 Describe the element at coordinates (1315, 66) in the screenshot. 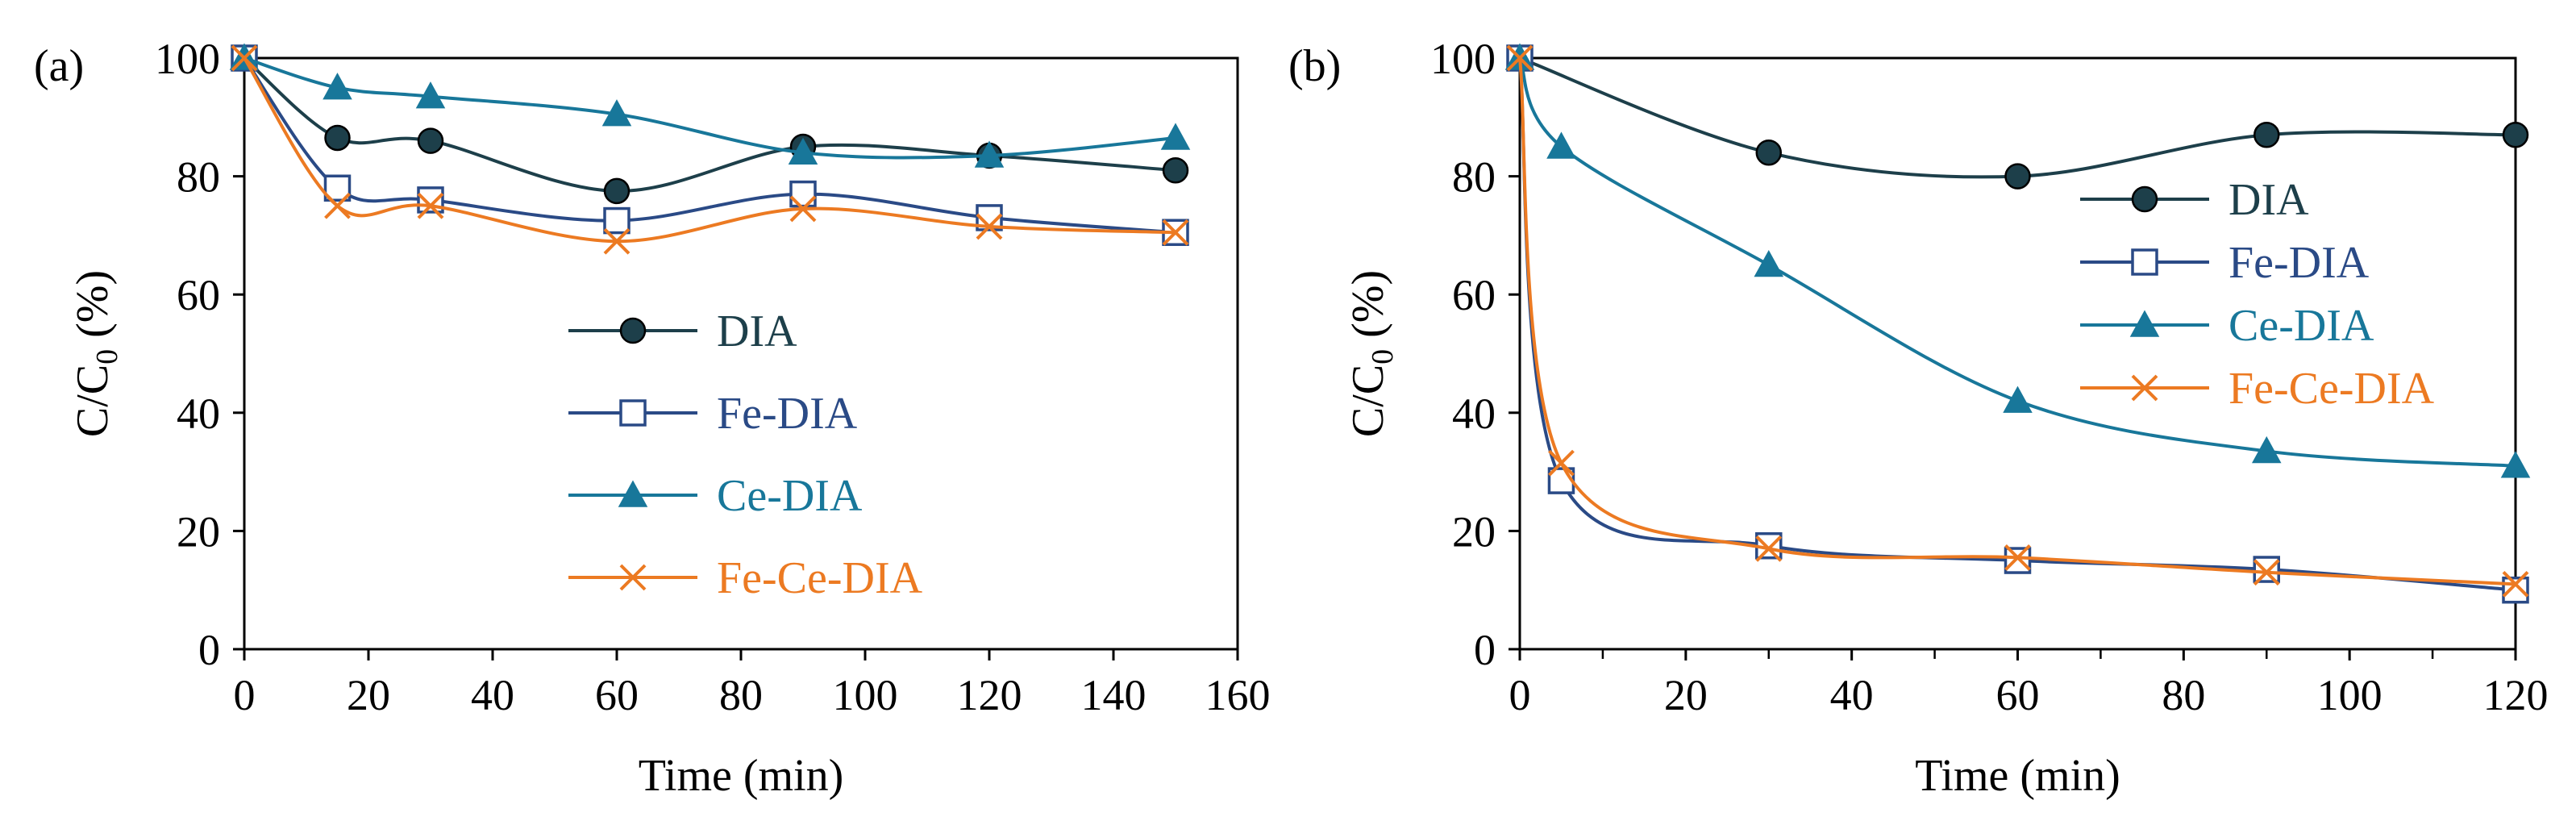

I see `panel-label: (b)` at that location.